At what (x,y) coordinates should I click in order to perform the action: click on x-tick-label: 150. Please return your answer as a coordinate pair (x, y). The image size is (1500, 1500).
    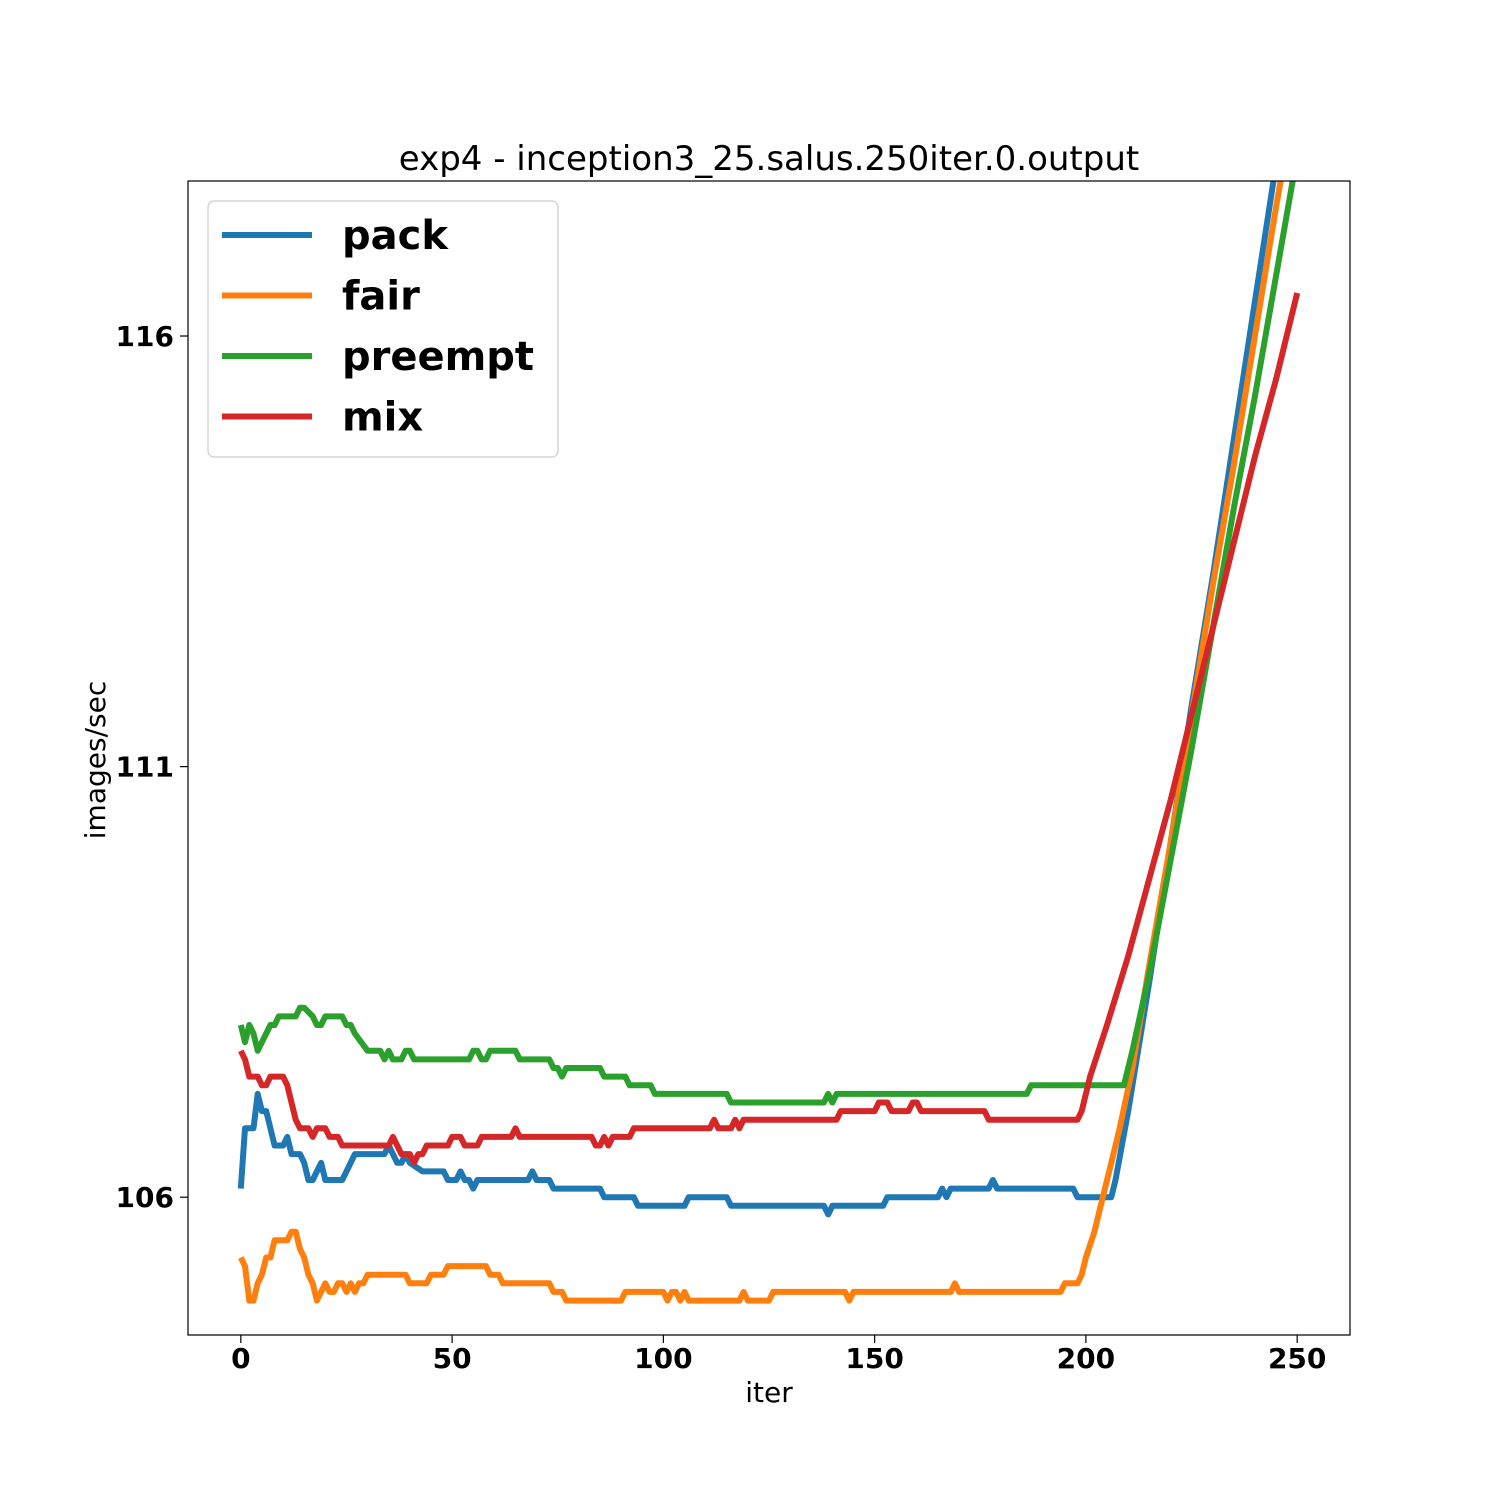
    Looking at the image, I should click on (874, 1358).